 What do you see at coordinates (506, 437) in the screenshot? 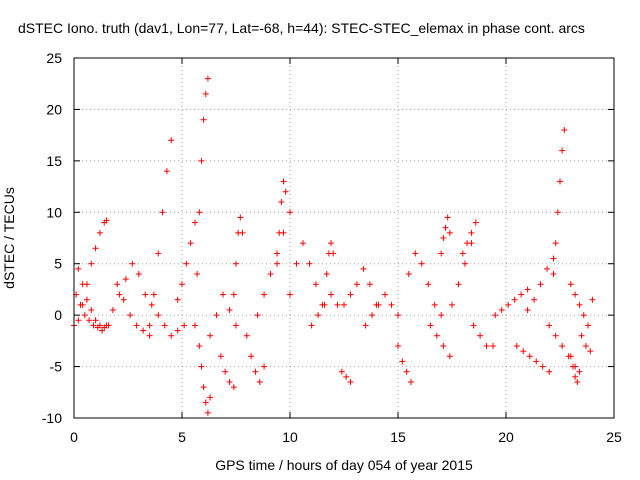
I see `x-tick-label: 20` at bounding box center [506, 437].